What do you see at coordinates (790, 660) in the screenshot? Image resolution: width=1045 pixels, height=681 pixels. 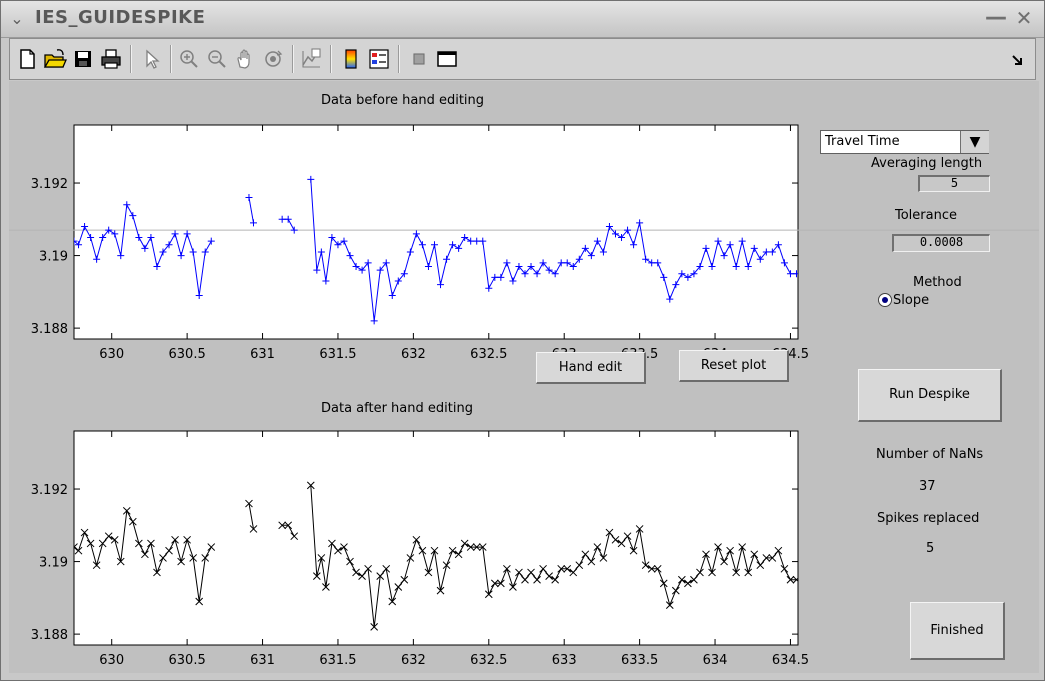 I see `x-tick-label: 634.5` at bounding box center [790, 660].